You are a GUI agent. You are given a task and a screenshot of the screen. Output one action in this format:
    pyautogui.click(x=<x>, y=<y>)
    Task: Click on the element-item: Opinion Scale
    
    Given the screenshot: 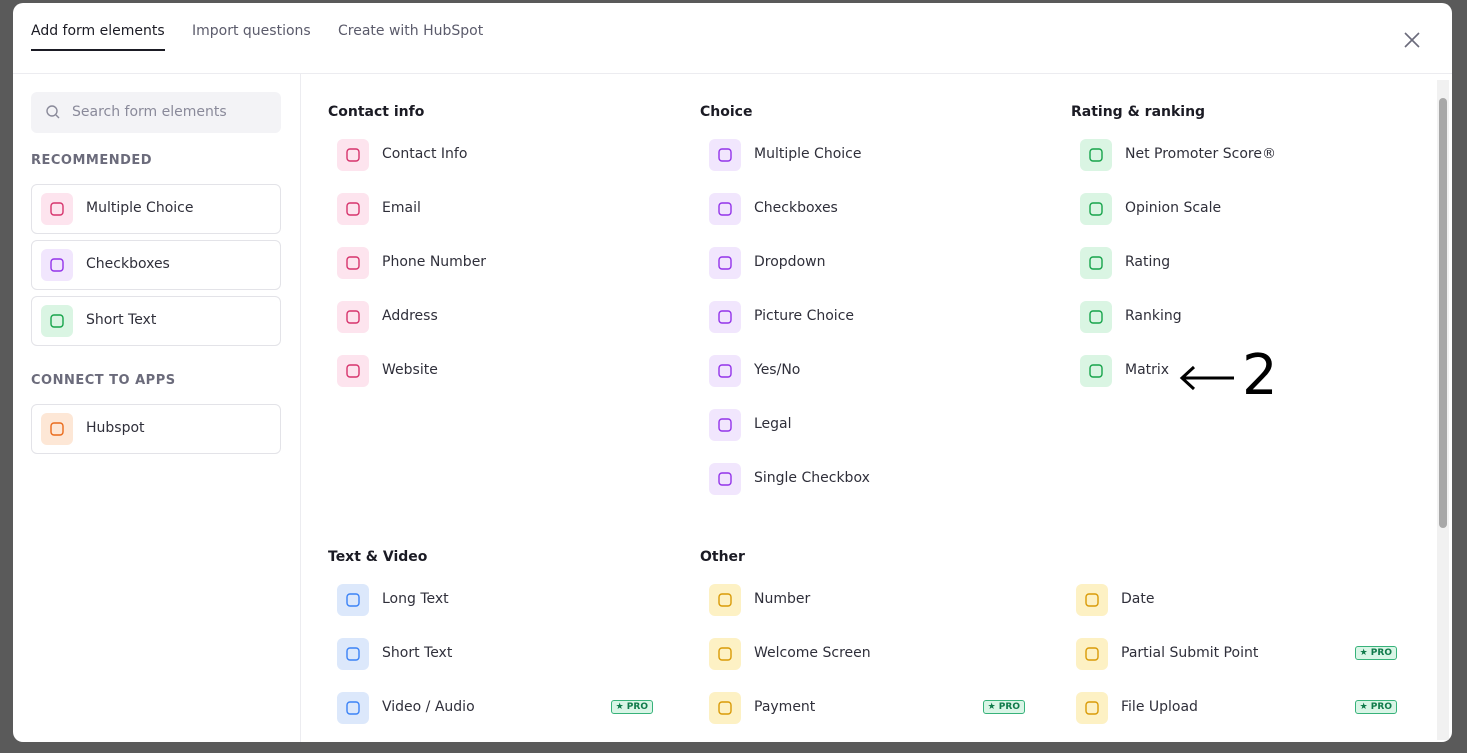 What is the action you would take?
    pyautogui.click(x=1236, y=209)
    